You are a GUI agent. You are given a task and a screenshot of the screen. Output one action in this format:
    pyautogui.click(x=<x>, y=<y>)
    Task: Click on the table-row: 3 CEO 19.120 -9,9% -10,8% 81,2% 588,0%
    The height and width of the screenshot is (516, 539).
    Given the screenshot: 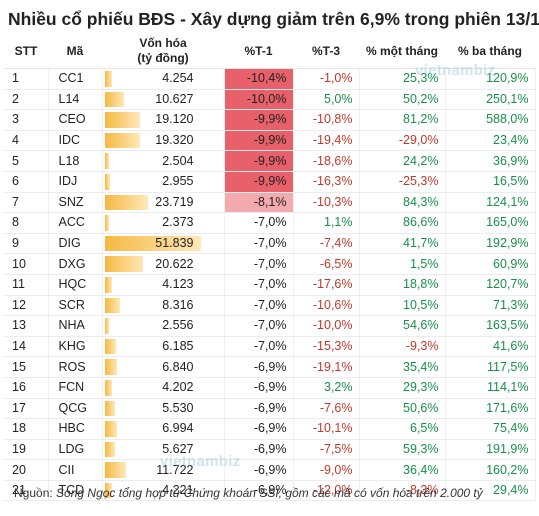 What is the action you would take?
    pyautogui.click(x=270, y=120)
    